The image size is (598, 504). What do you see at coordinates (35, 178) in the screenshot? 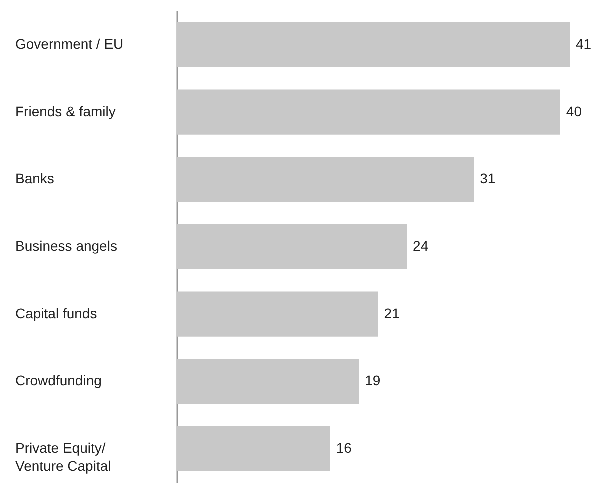
I see `y-tick-label: Banks` at bounding box center [35, 178].